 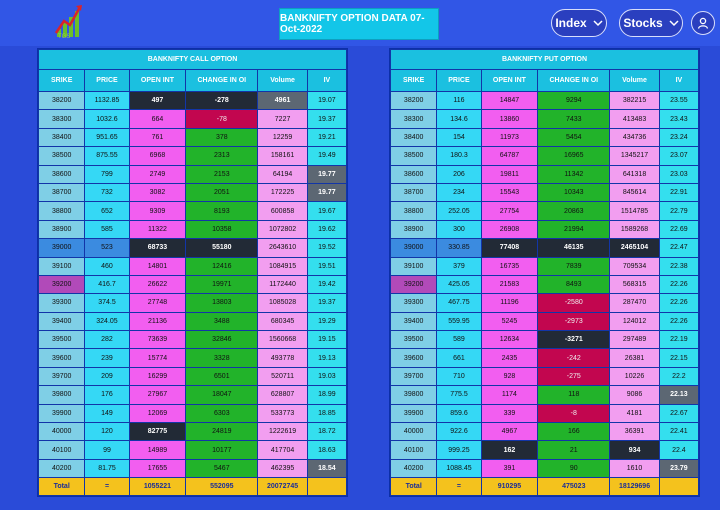 What do you see at coordinates (222, 358) in the screenshot?
I see `cell-change-in-oi: 3328` at bounding box center [222, 358].